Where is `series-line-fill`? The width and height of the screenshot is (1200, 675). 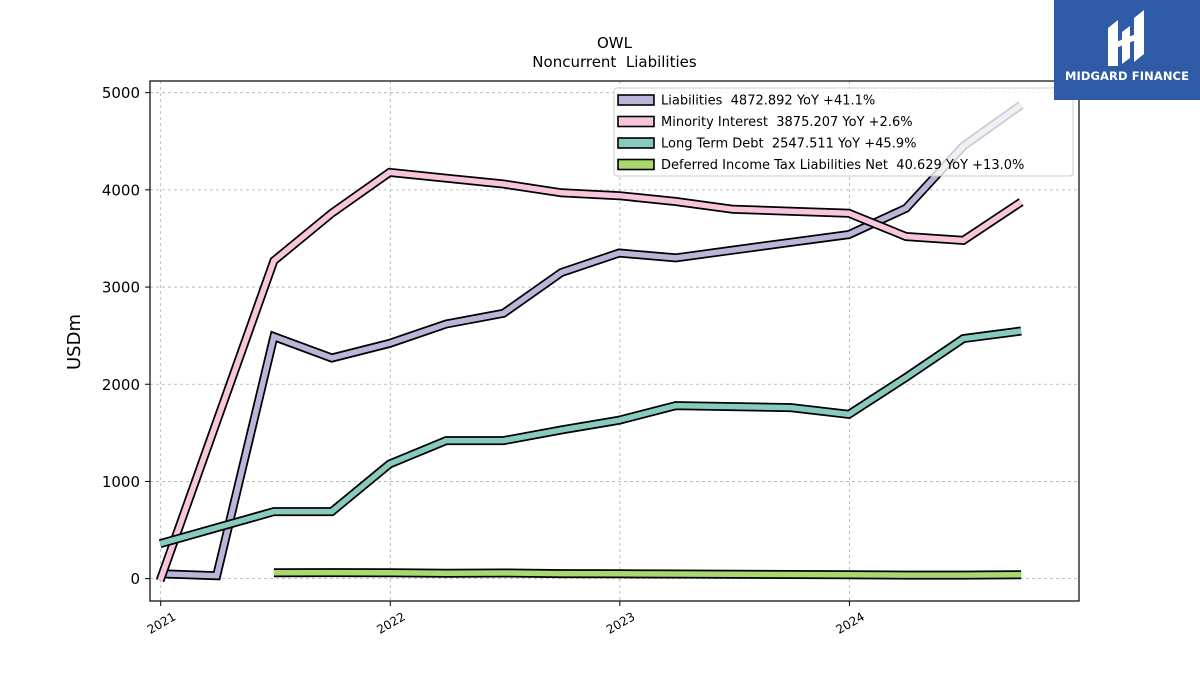 series-line-fill is located at coordinates (647, 573).